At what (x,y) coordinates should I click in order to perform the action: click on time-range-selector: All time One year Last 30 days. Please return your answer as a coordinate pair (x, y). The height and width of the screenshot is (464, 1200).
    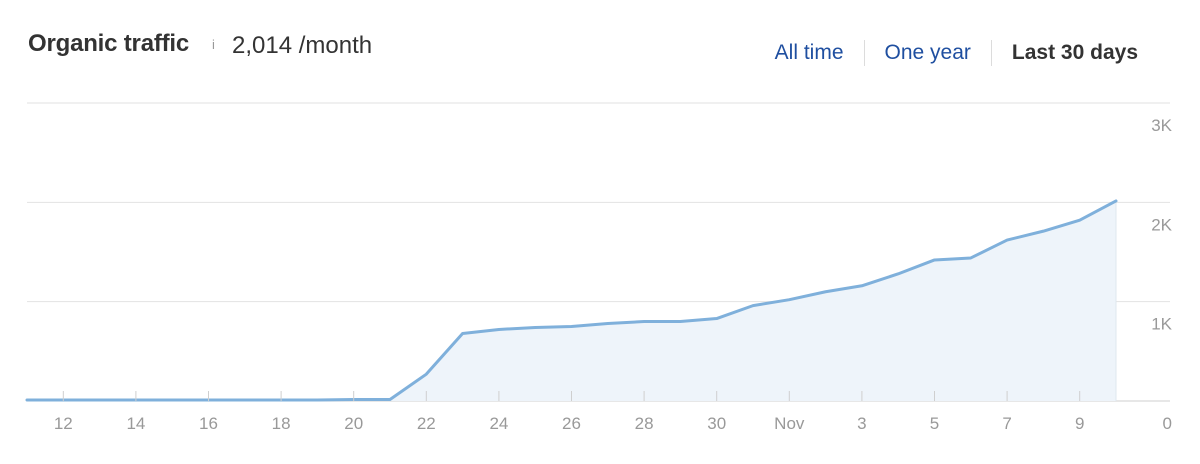
    Looking at the image, I should click on (946, 53).